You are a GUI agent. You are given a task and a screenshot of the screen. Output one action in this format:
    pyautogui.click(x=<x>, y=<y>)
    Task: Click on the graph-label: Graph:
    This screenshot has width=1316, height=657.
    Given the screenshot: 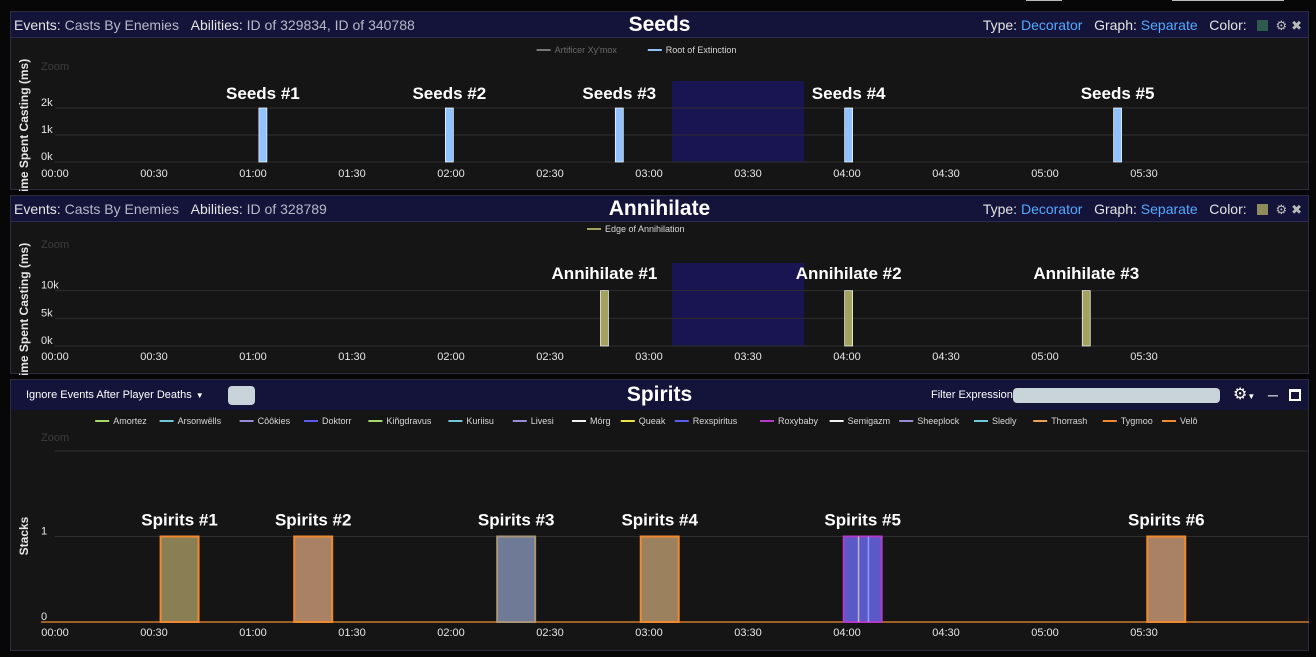 What is the action you would take?
    pyautogui.click(x=1115, y=25)
    